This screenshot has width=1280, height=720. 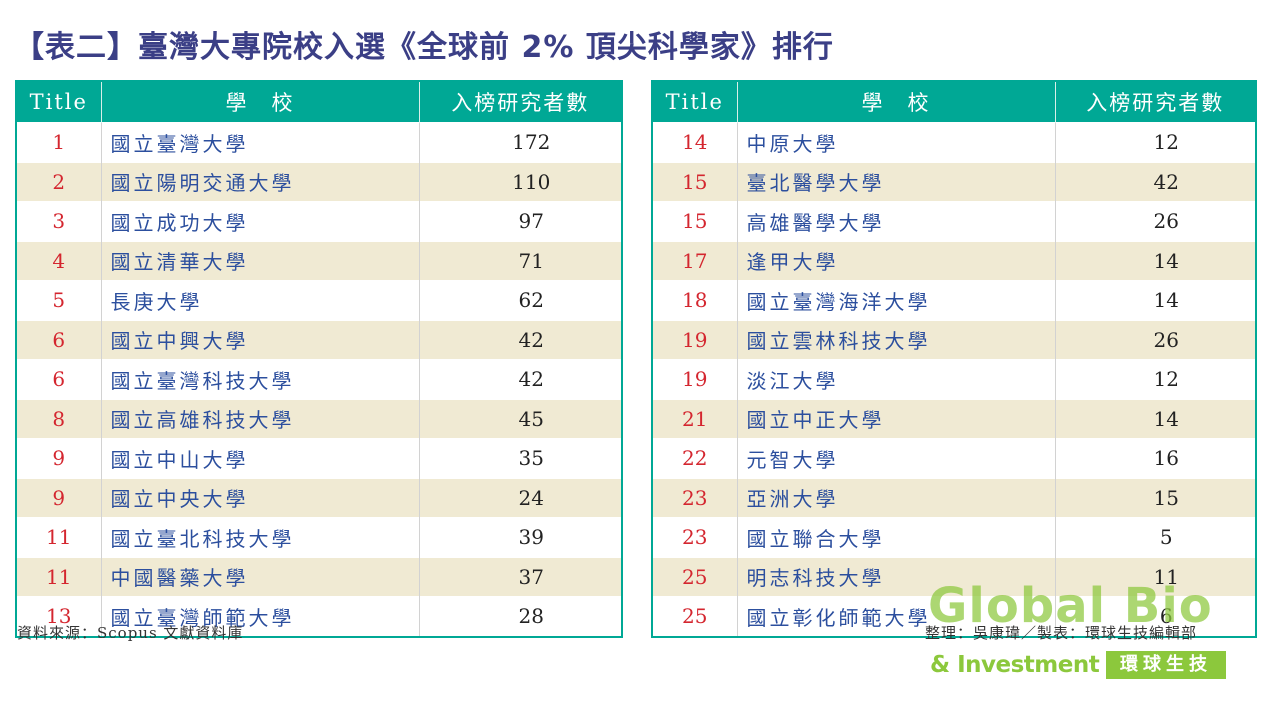 I want to click on school-cell: 國立高雄科技大學, so click(x=260, y=418).